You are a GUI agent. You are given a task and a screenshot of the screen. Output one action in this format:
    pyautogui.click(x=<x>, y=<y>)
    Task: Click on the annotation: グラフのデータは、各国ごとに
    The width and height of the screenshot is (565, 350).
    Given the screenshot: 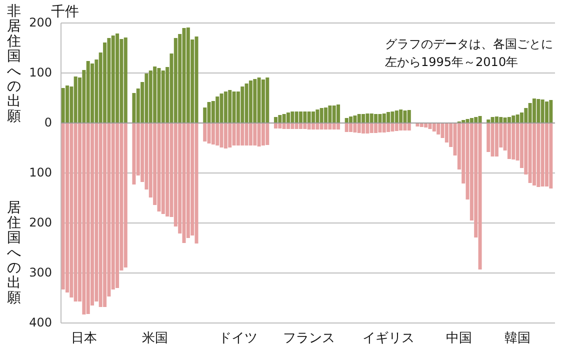 What is the action you would take?
    pyautogui.click(x=469, y=44)
    